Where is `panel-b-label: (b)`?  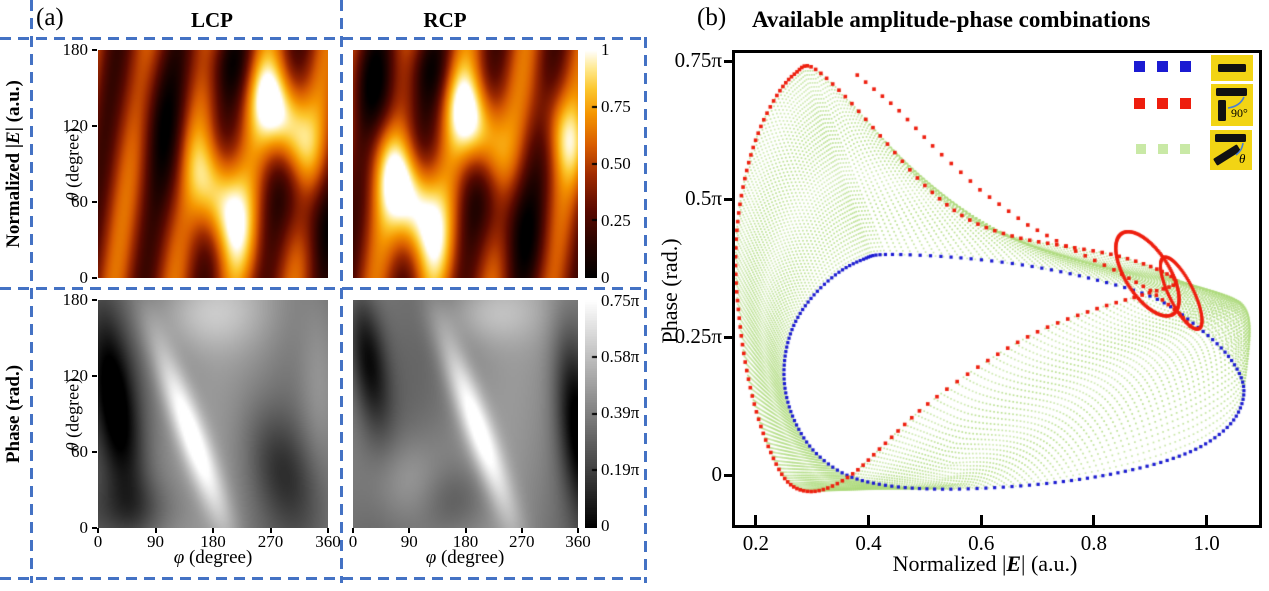 panel-b-label: (b) is located at coordinates (712, 17).